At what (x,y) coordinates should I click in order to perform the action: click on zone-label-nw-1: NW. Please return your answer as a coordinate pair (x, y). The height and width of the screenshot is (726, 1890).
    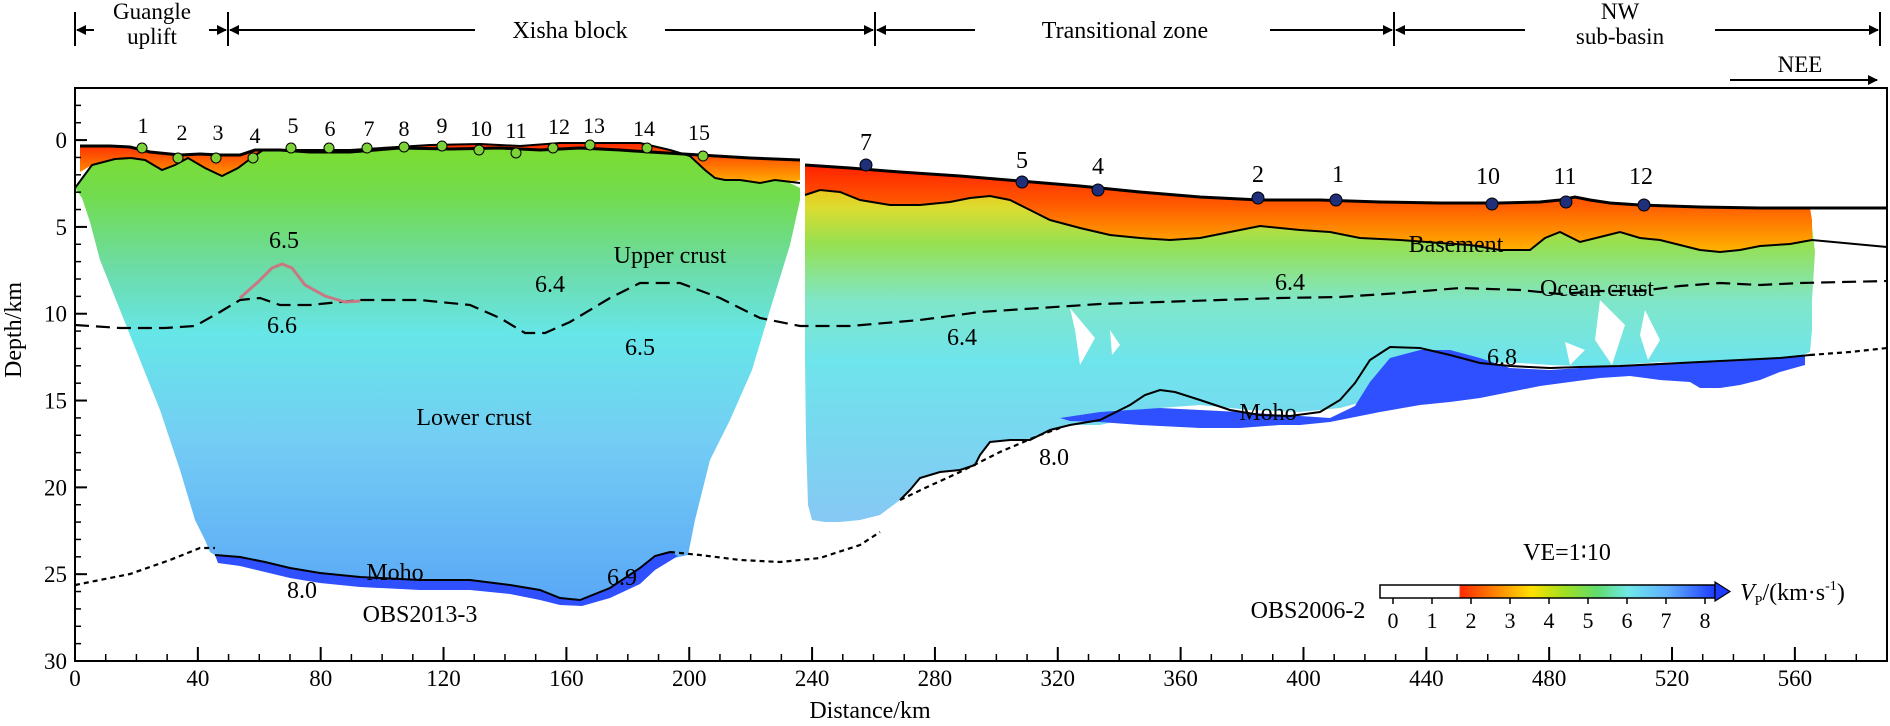
    Looking at the image, I should click on (1620, 12).